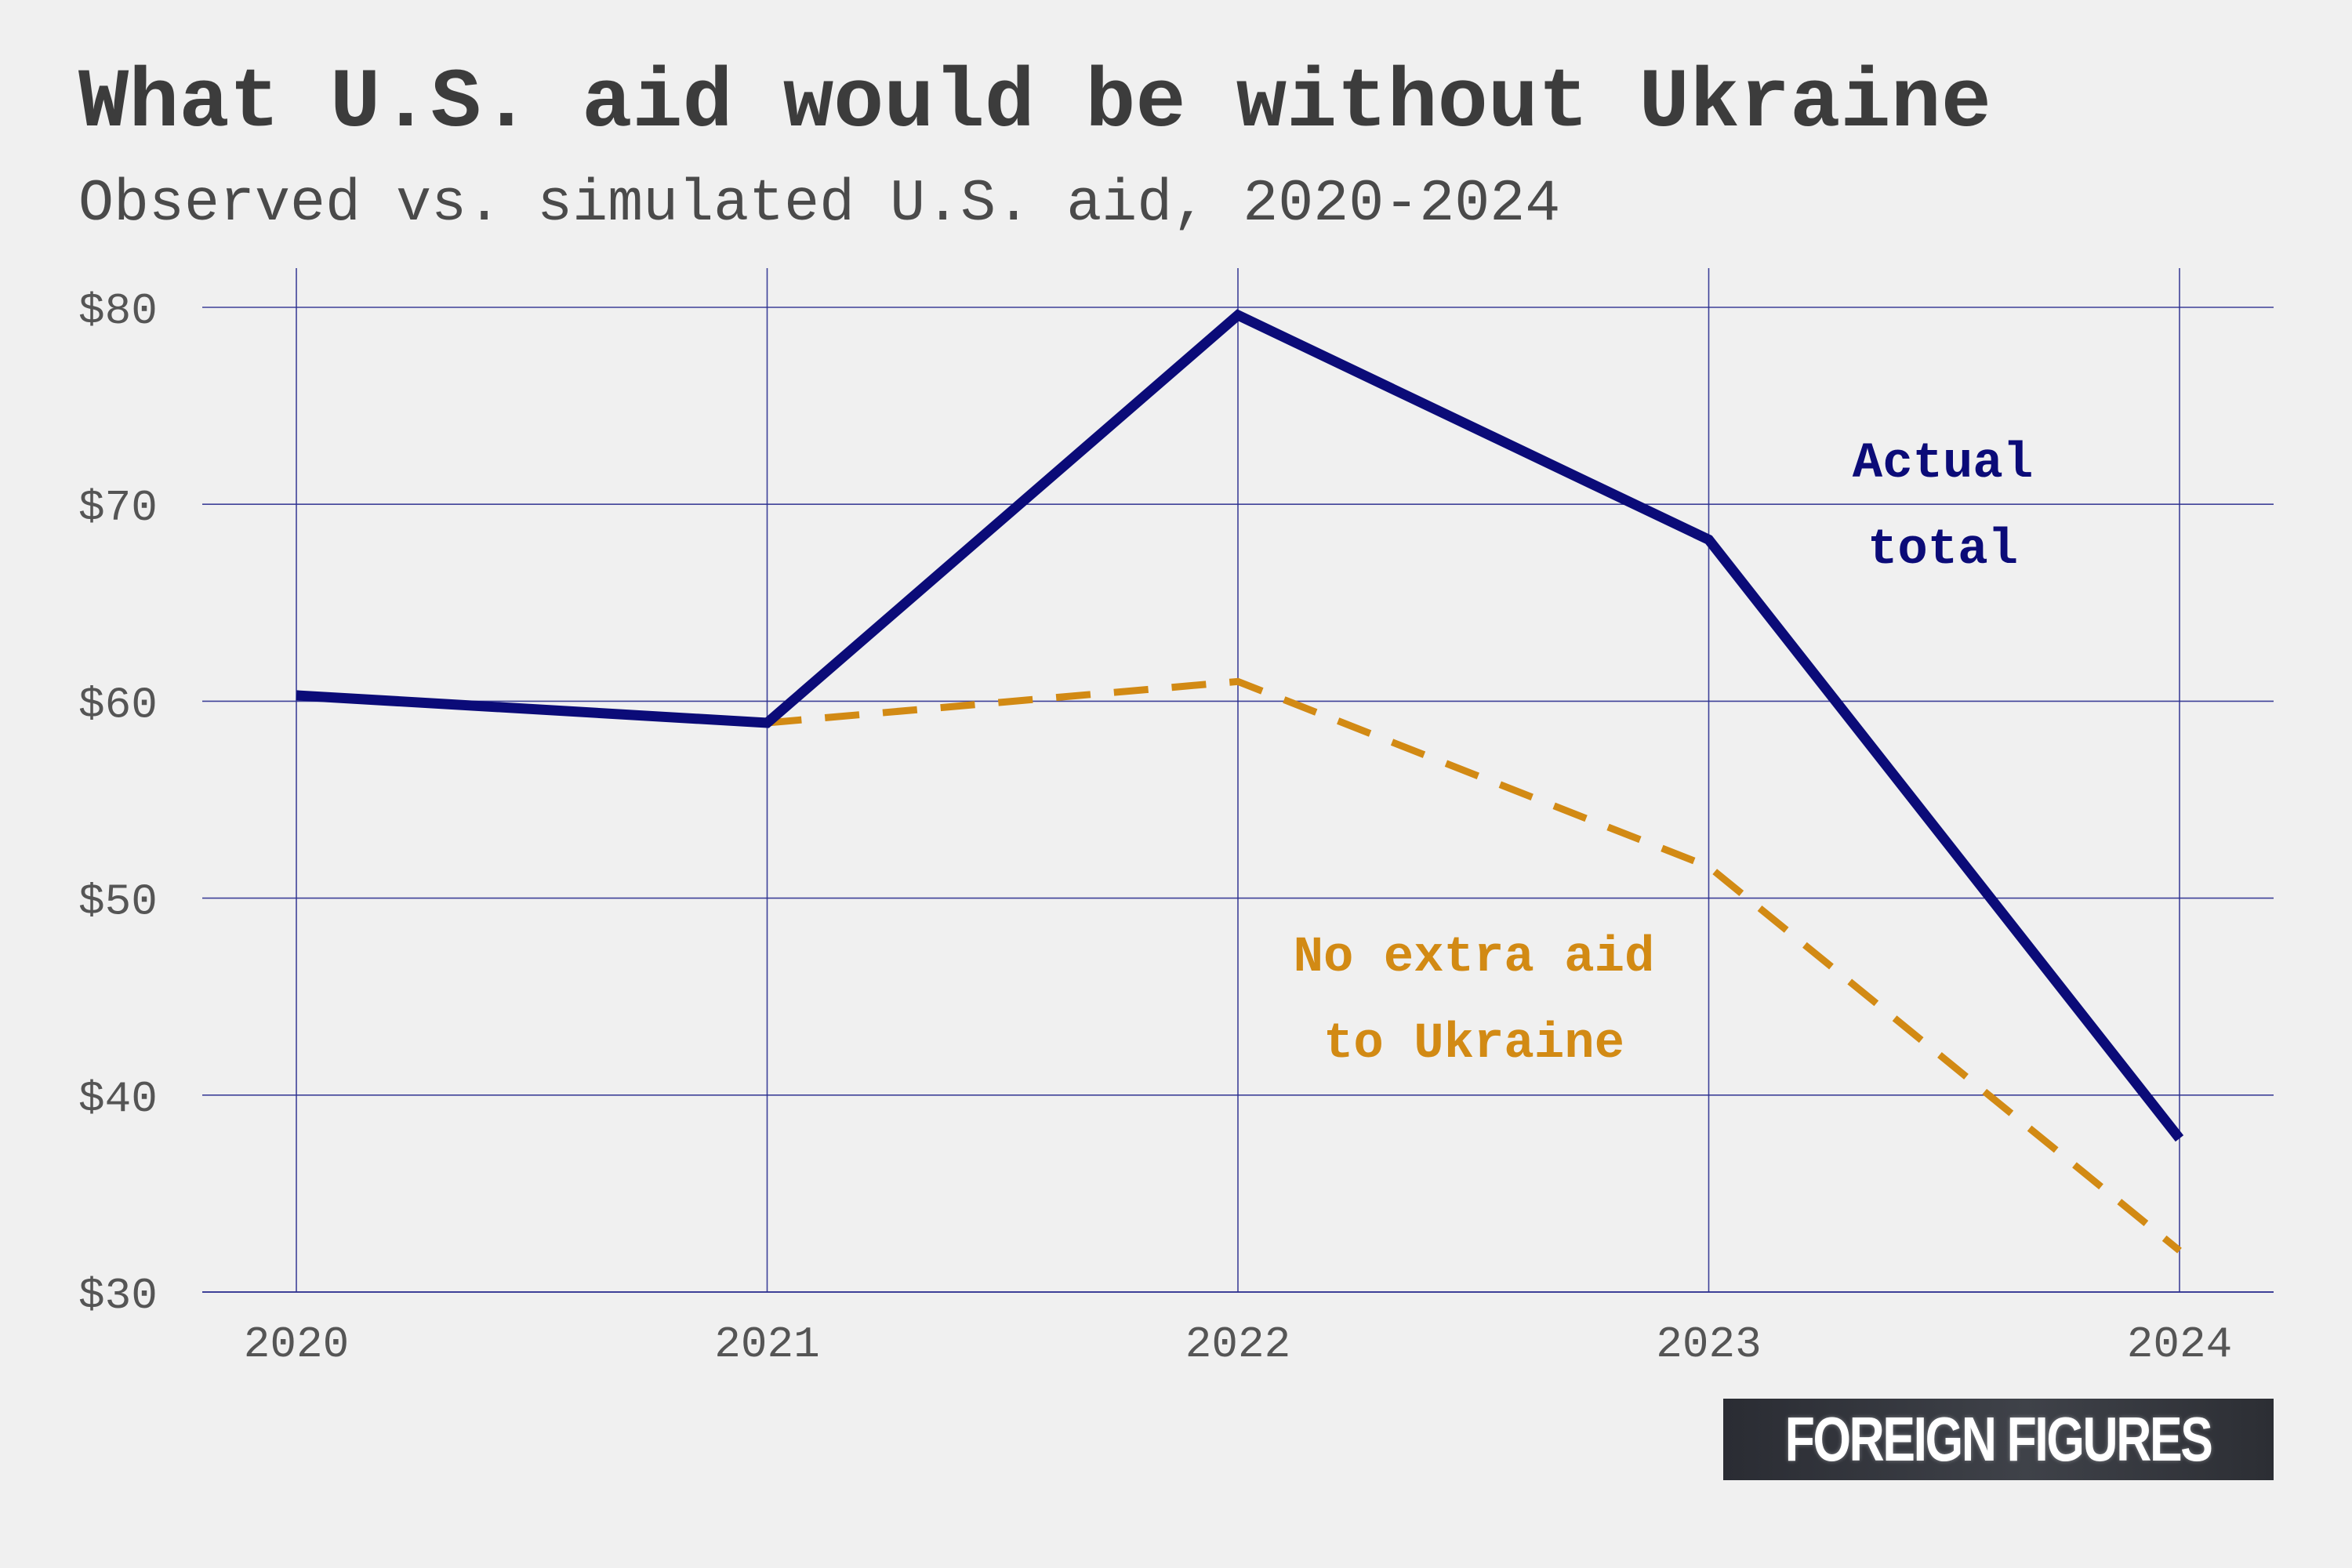 This screenshot has height=1568, width=2352. I want to click on x-tick-label: 2021, so click(766, 1344).